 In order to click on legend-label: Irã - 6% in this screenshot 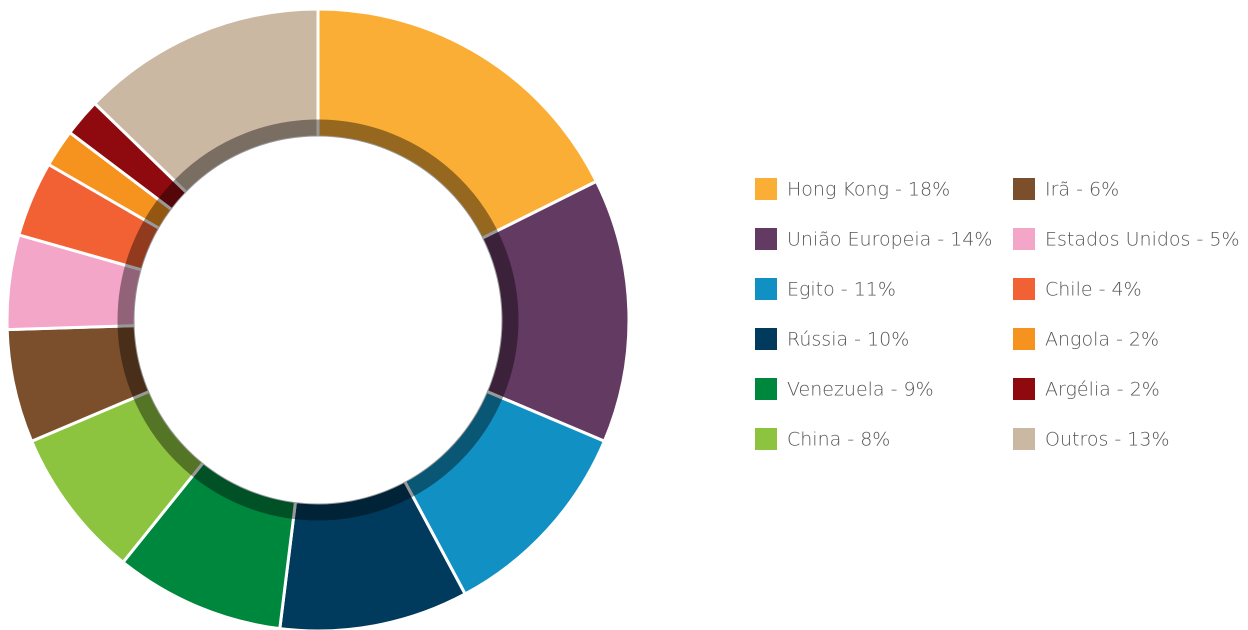, I will do `click(1082, 190)`.